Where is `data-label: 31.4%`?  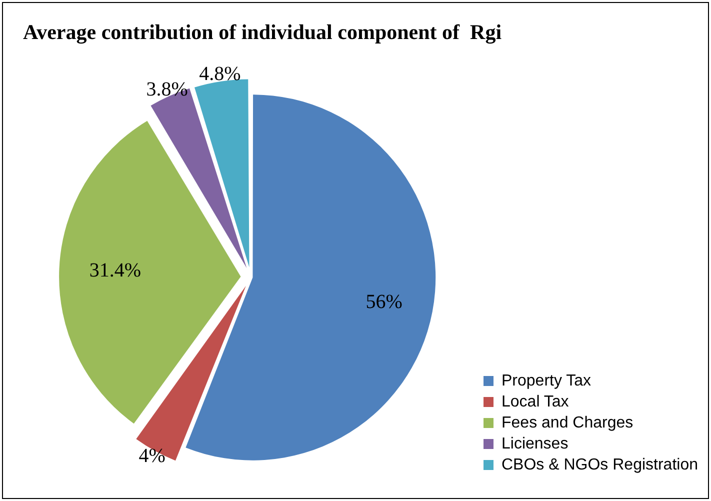 data-label: 31.4% is located at coordinates (115, 270).